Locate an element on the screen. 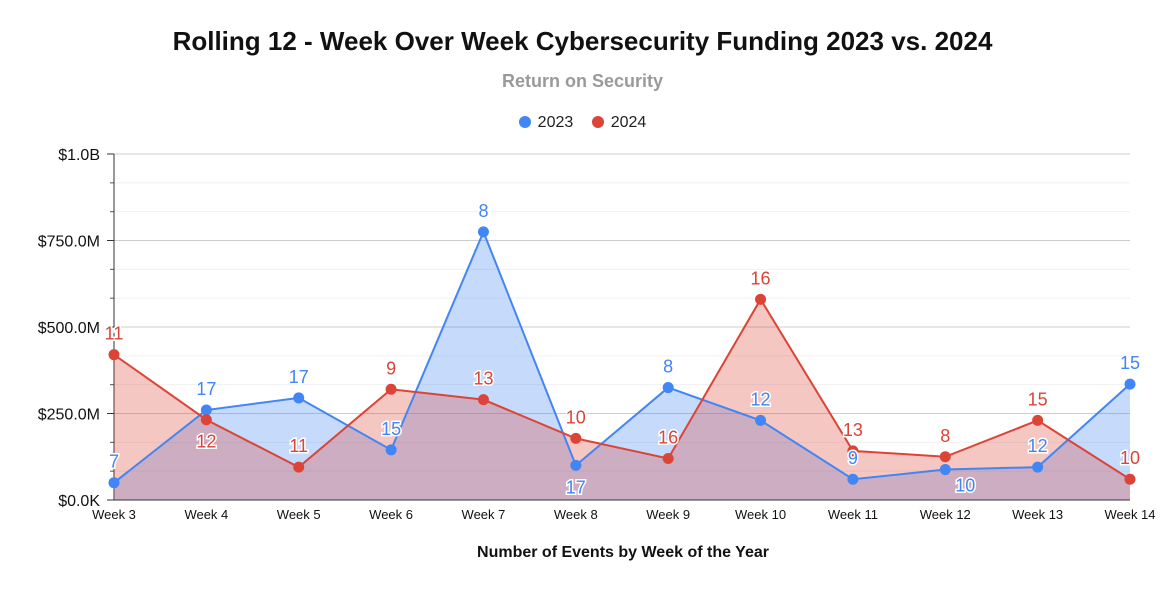  legend-label: 2023 is located at coordinates (555, 122).